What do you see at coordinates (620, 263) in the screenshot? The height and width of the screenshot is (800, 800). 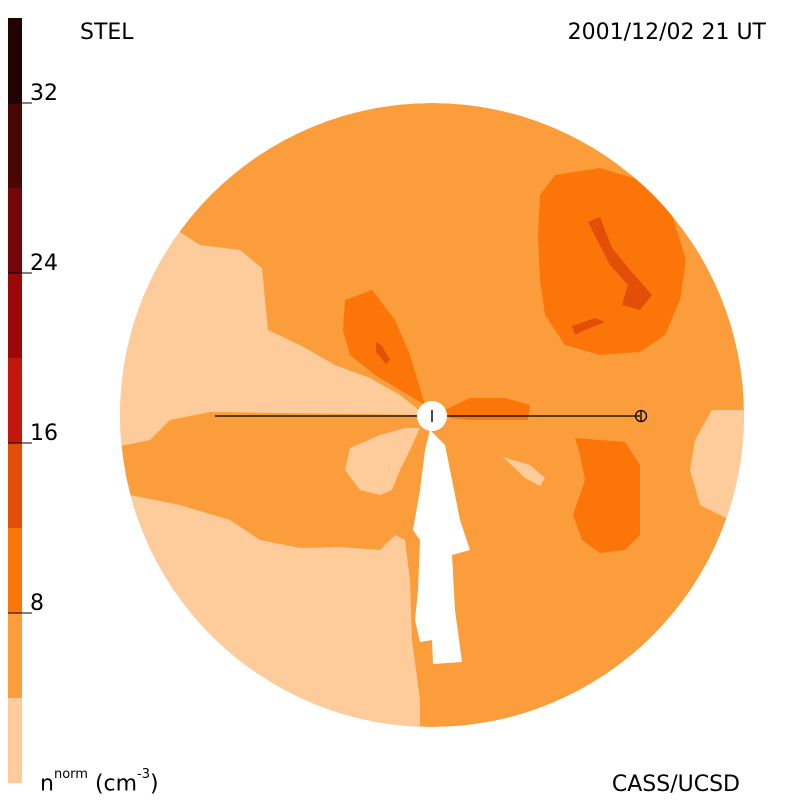 I see `high-density-region-northeast` at bounding box center [620, 263].